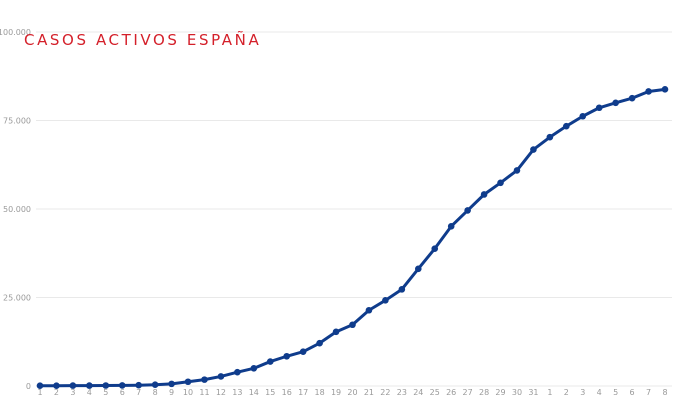  What do you see at coordinates (270, 392) in the screenshot?
I see `x-tick-label: 15` at bounding box center [270, 392].